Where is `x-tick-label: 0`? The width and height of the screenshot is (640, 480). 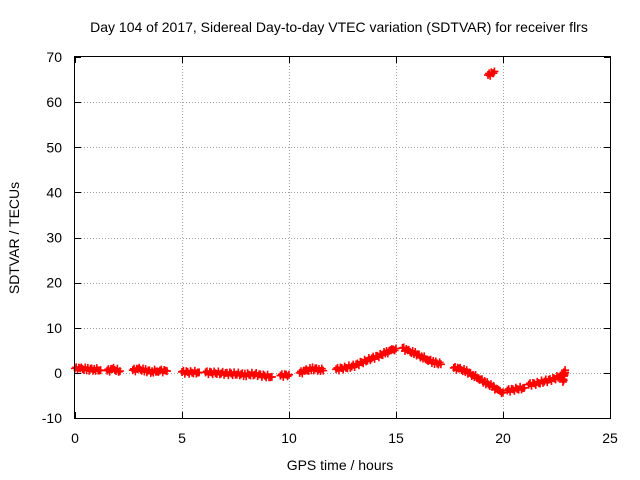
x-tick-label: 0 is located at coordinates (75, 438).